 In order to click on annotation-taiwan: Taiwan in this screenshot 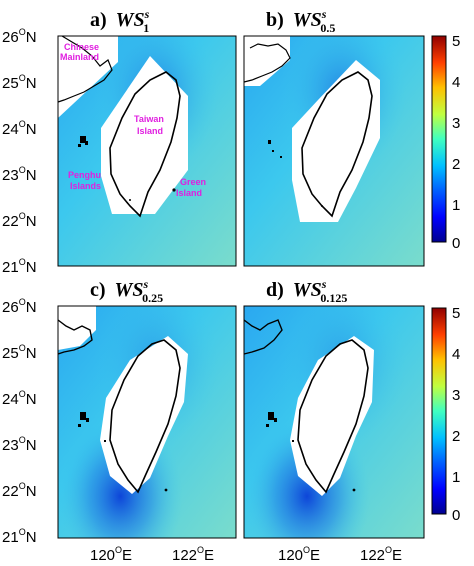, I will do `click(149, 119)`.